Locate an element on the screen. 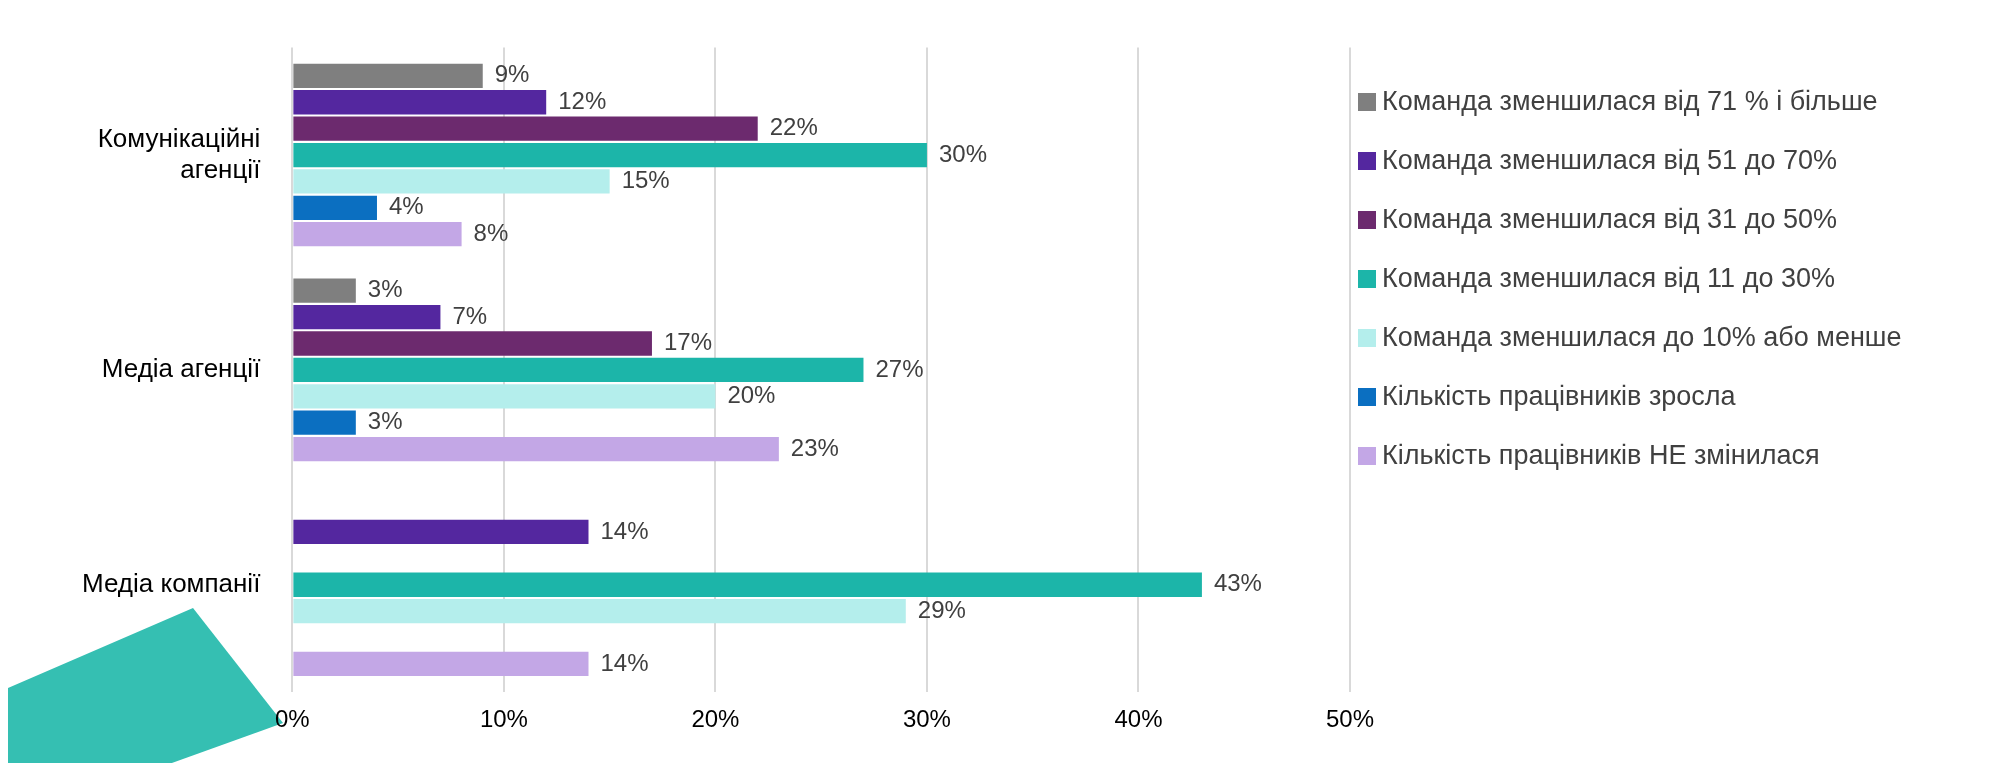  legend-label: Команда зменшилася від 31 до 50% is located at coordinates (1609, 219).